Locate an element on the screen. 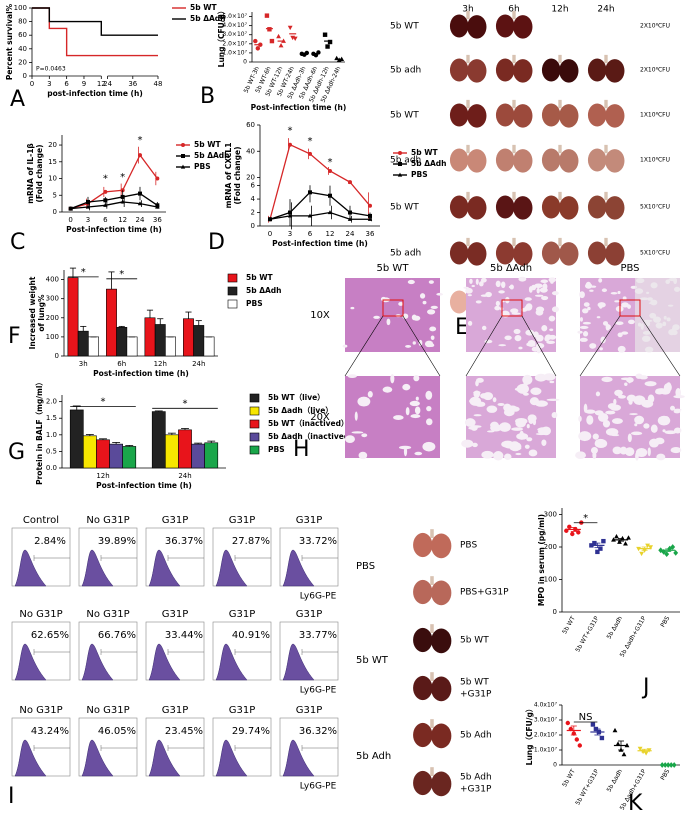 The height and width of the screenshot is (814, 700). annotation: P=0.0463 is located at coordinates (51, 69).